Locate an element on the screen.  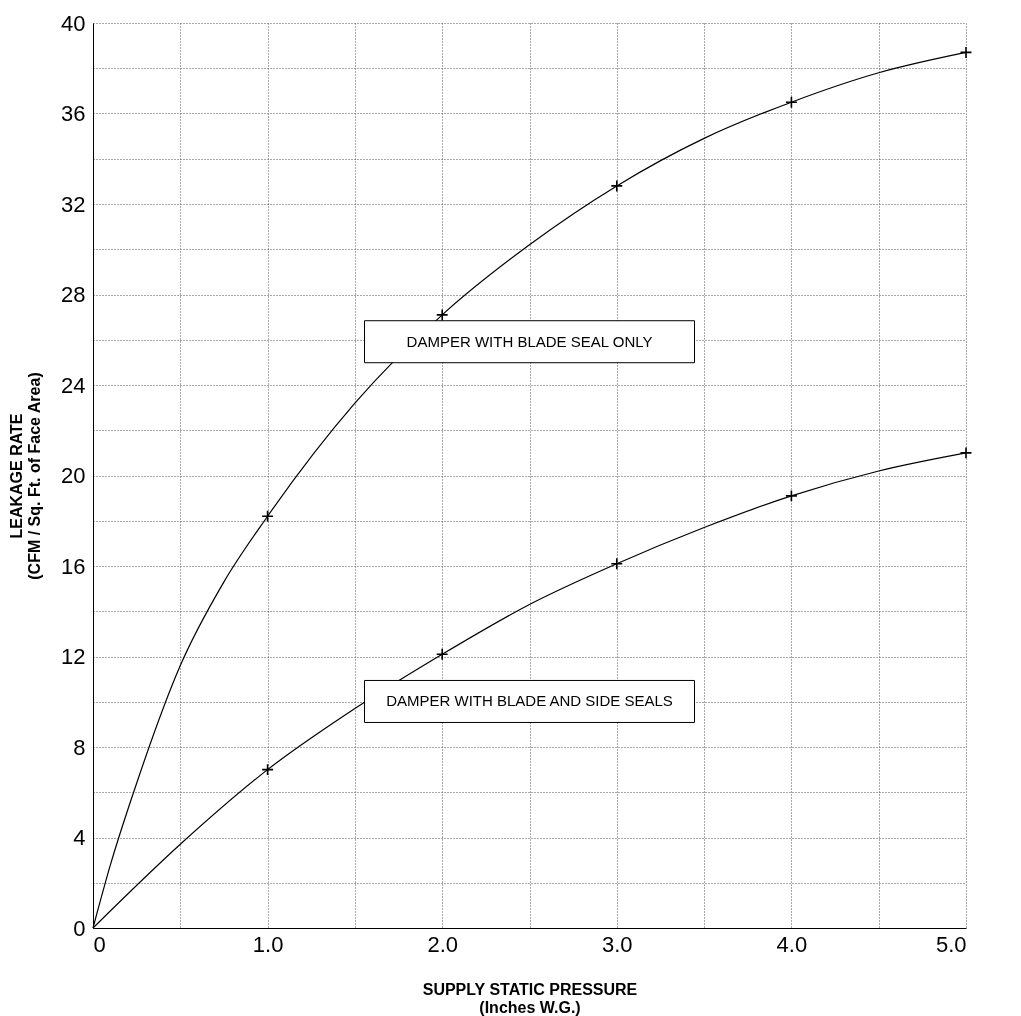
series-label: DAMPER WITH BLADE AND SIDE SEALS is located at coordinates (529, 701).